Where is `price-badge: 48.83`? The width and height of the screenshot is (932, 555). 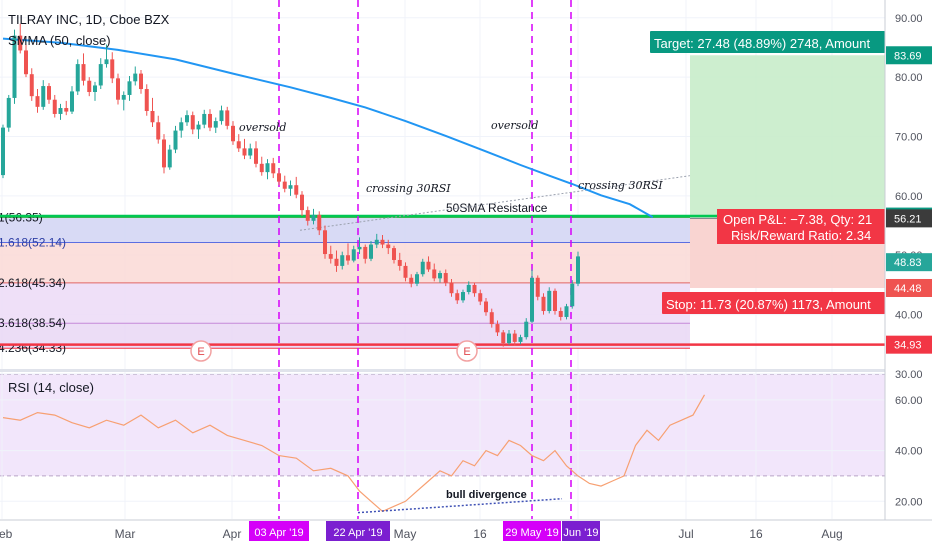
price-badge: 48.83 is located at coordinates (909, 262).